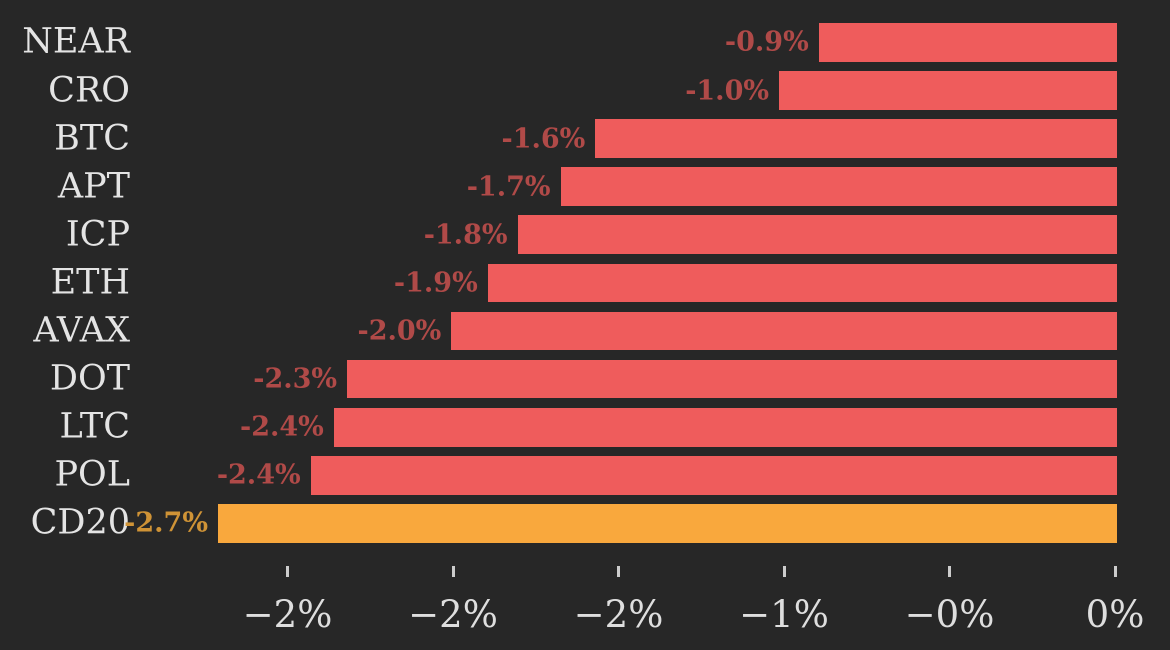 The height and width of the screenshot is (650, 1170). Describe the element at coordinates (802, 283) in the screenshot. I see `bar-eth` at that location.